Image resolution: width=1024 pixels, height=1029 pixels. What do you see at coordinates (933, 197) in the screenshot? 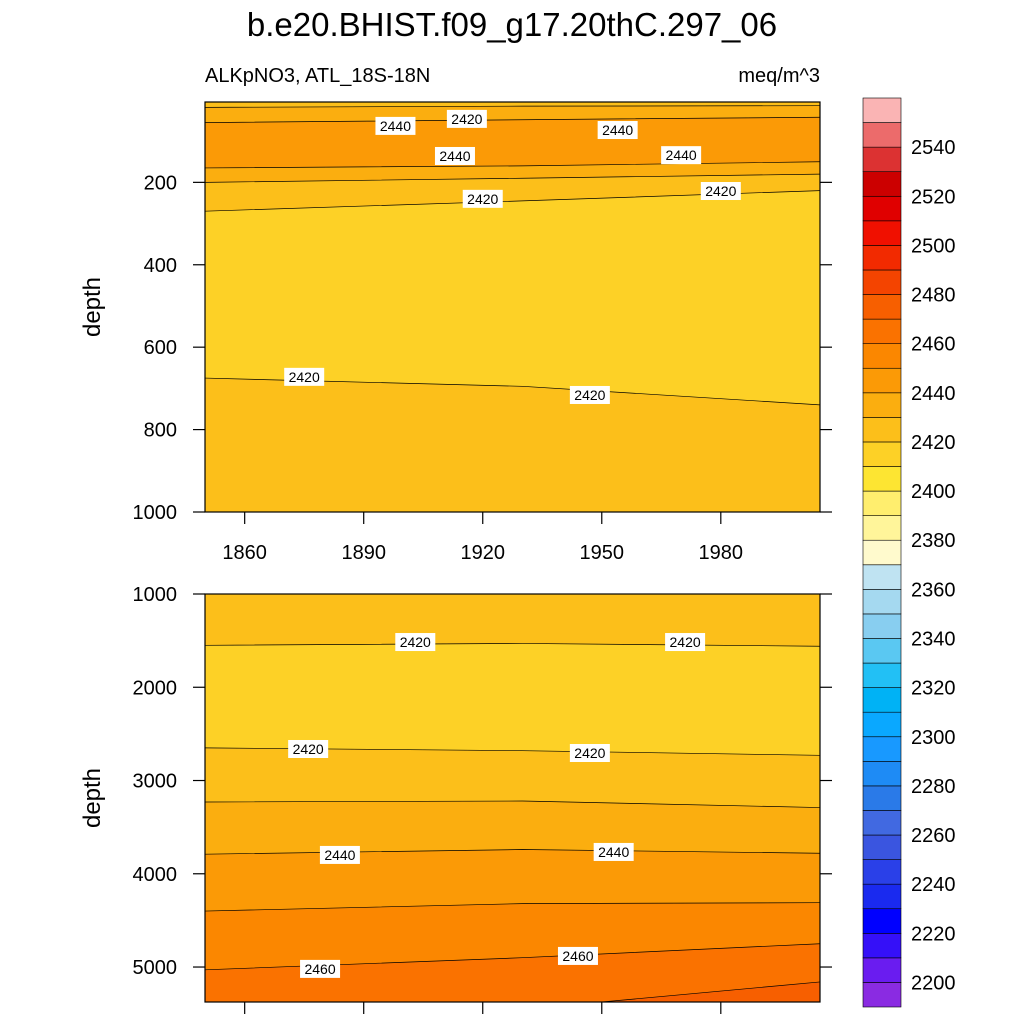
I see `colorbar-label: 2520` at bounding box center [933, 197].